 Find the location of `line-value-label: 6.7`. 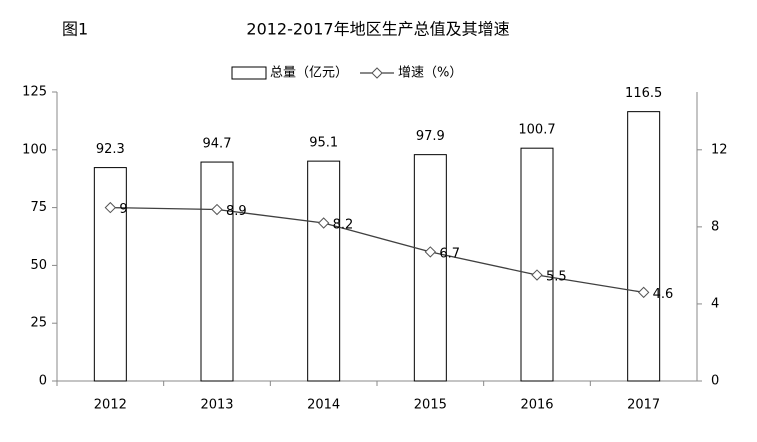

line-value-label: 6.7 is located at coordinates (449, 253).